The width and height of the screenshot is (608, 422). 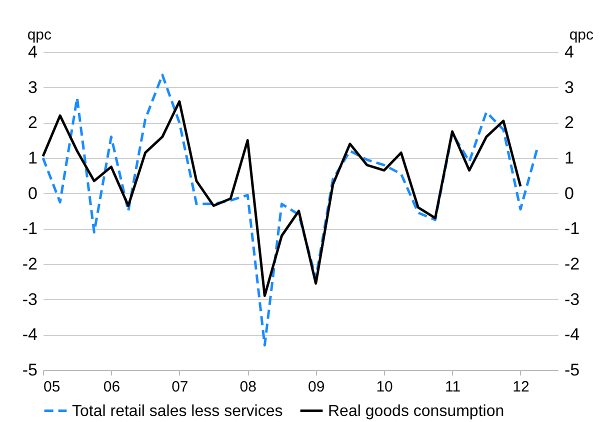 What do you see at coordinates (572, 370) in the screenshot?
I see `y2-tick-label: -5` at bounding box center [572, 370].